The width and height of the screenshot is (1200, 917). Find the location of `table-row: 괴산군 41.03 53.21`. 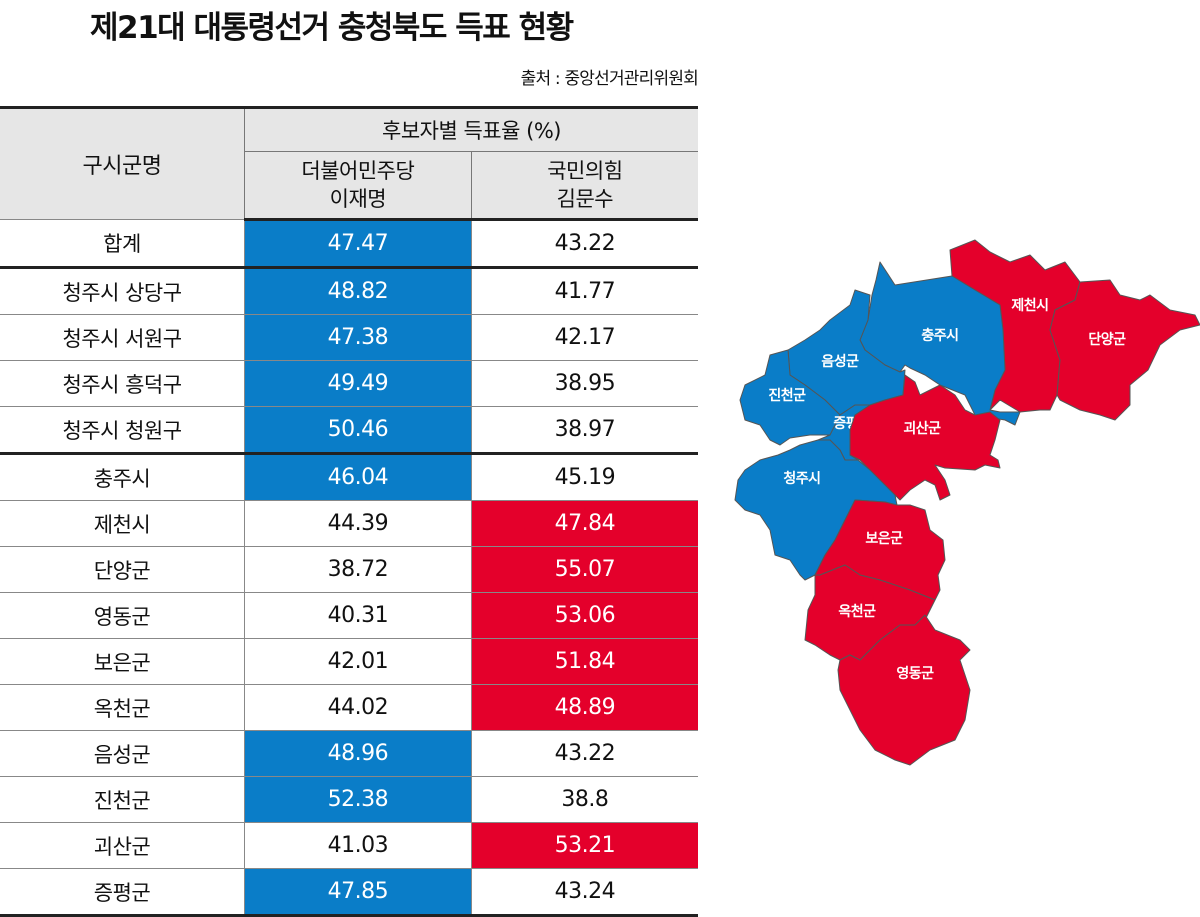

table-row: 괴산군 41.03 53.21 is located at coordinates (349, 845).